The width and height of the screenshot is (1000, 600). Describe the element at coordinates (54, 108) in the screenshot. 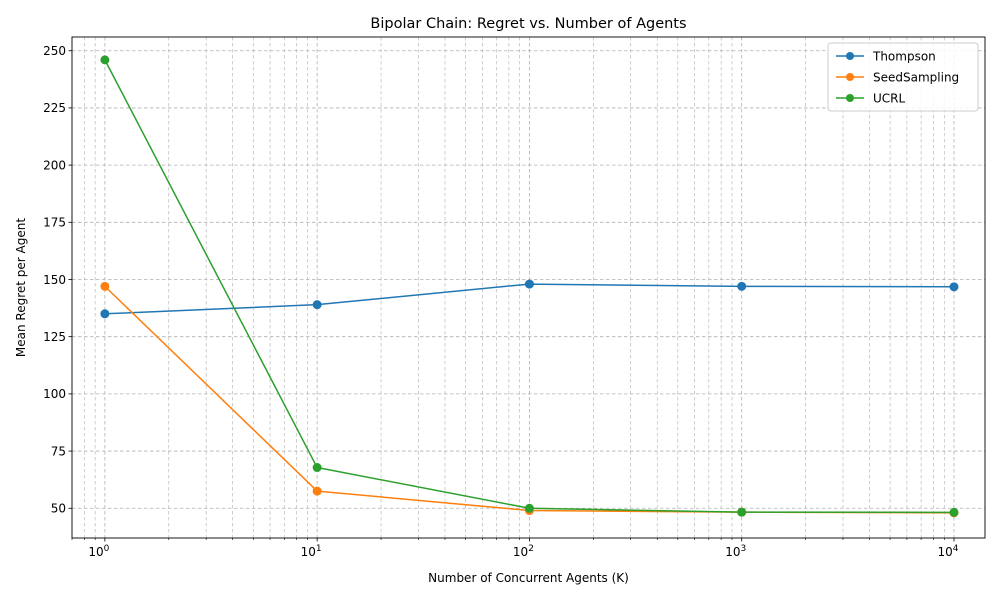

I see `y-tick-label: 225` at that location.